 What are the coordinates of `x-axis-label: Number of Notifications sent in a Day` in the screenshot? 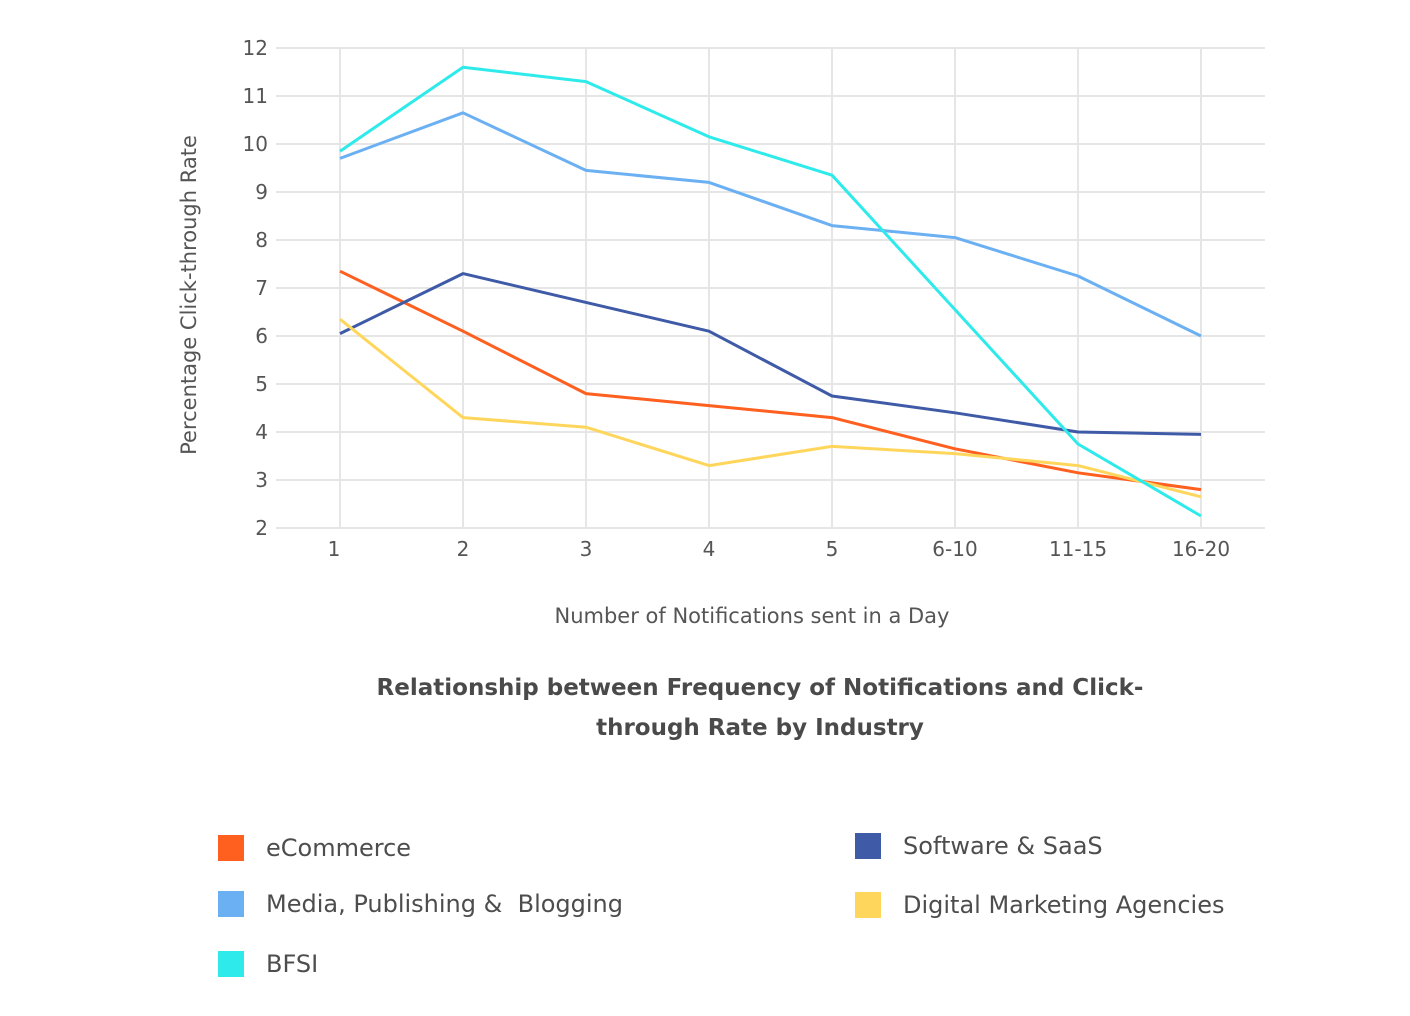 It's located at (752, 616).